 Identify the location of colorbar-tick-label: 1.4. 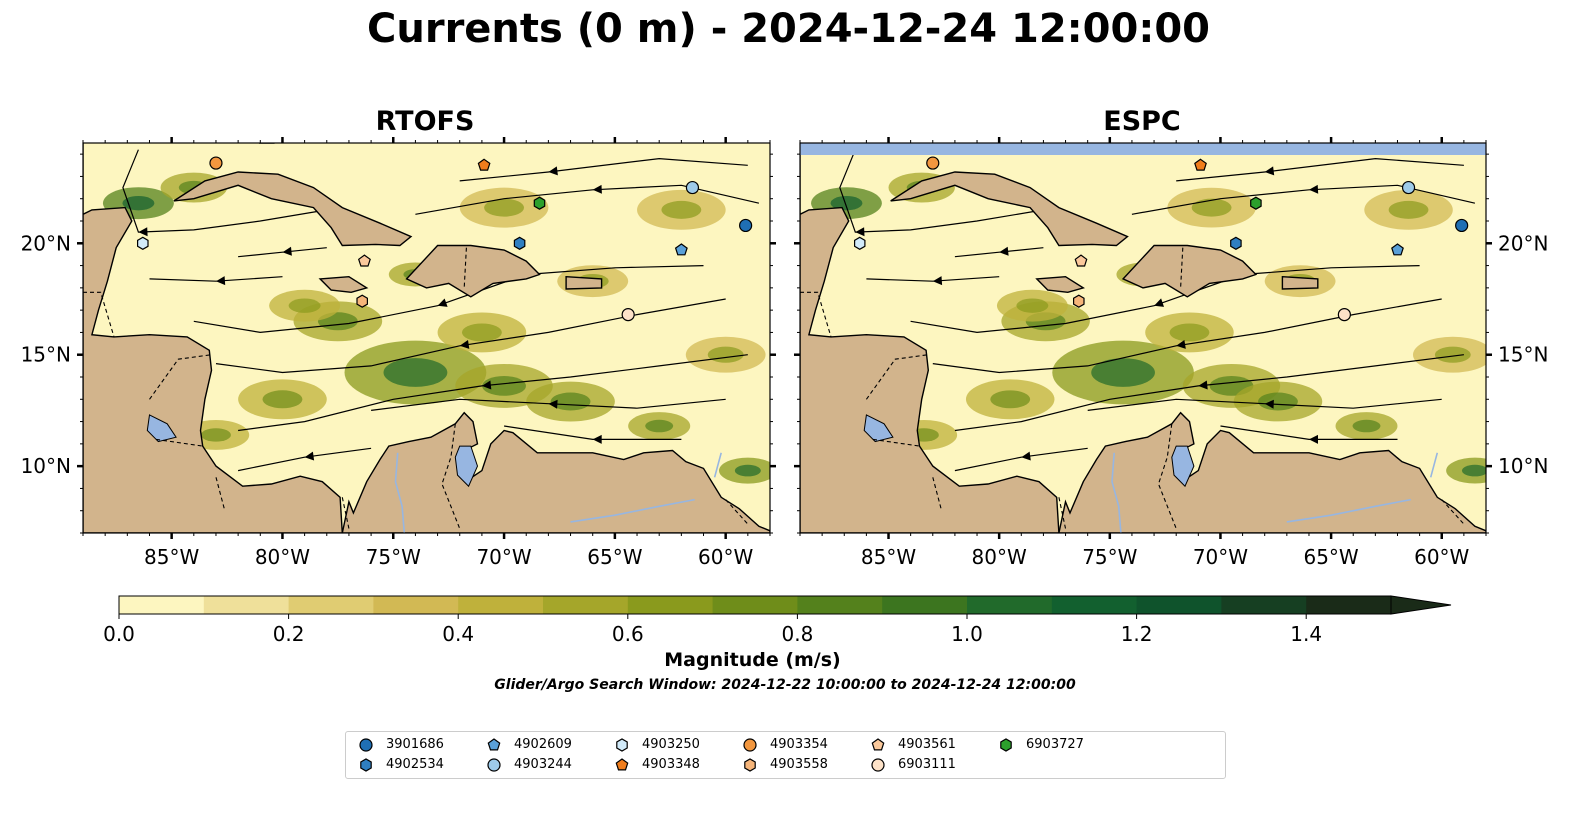
(1306, 634).